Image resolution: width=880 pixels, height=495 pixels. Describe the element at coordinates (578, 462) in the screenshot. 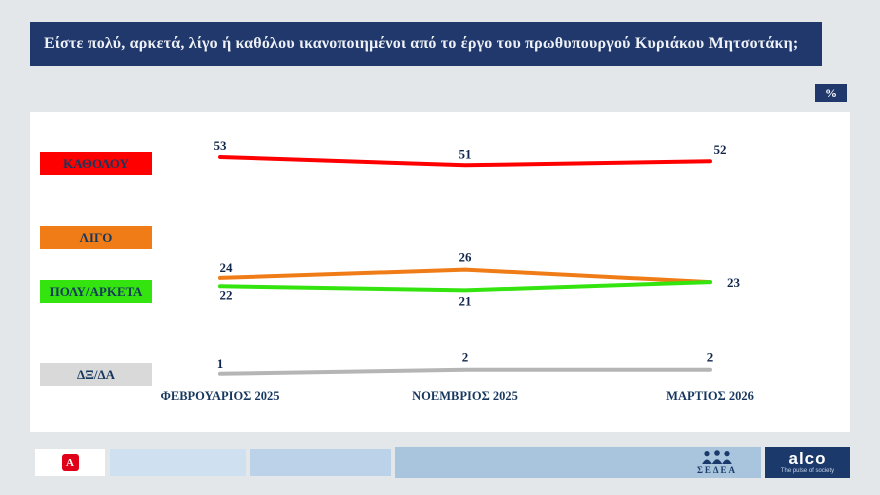

I see `footer-box-3: ΣΕΔΕΑ` at that location.